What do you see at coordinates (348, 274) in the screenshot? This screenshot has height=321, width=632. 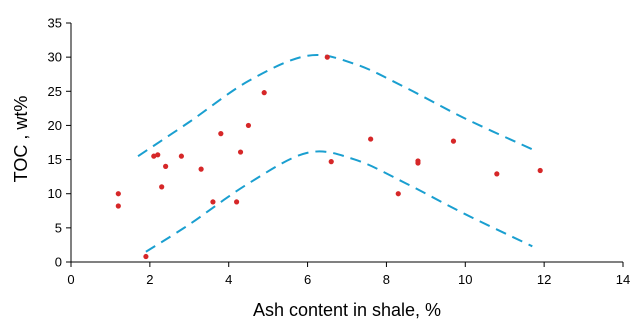 I see `x-axis-ticks: 0 2 4 6 8 10 12 14` at bounding box center [348, 274].